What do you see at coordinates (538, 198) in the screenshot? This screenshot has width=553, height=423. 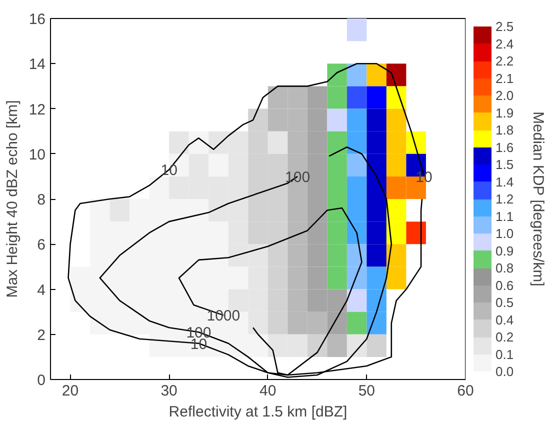 I see `color-bar-title: Median KDP [degrees/km]` at bounding box center [538, 198].